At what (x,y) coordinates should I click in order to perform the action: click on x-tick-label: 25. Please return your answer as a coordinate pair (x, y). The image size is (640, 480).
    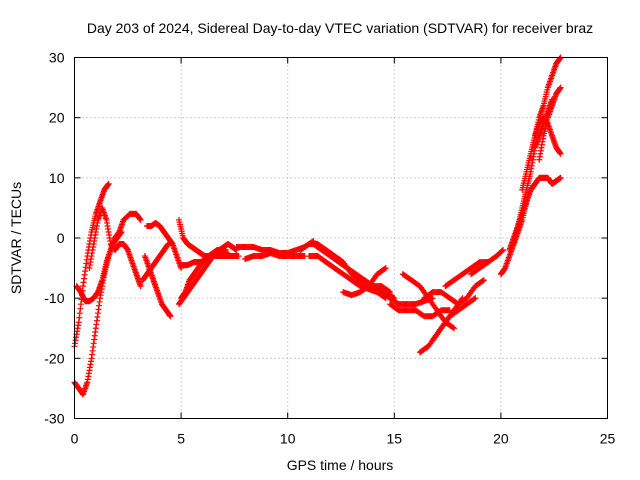
    Looking at the image, I should click on (608, 439).